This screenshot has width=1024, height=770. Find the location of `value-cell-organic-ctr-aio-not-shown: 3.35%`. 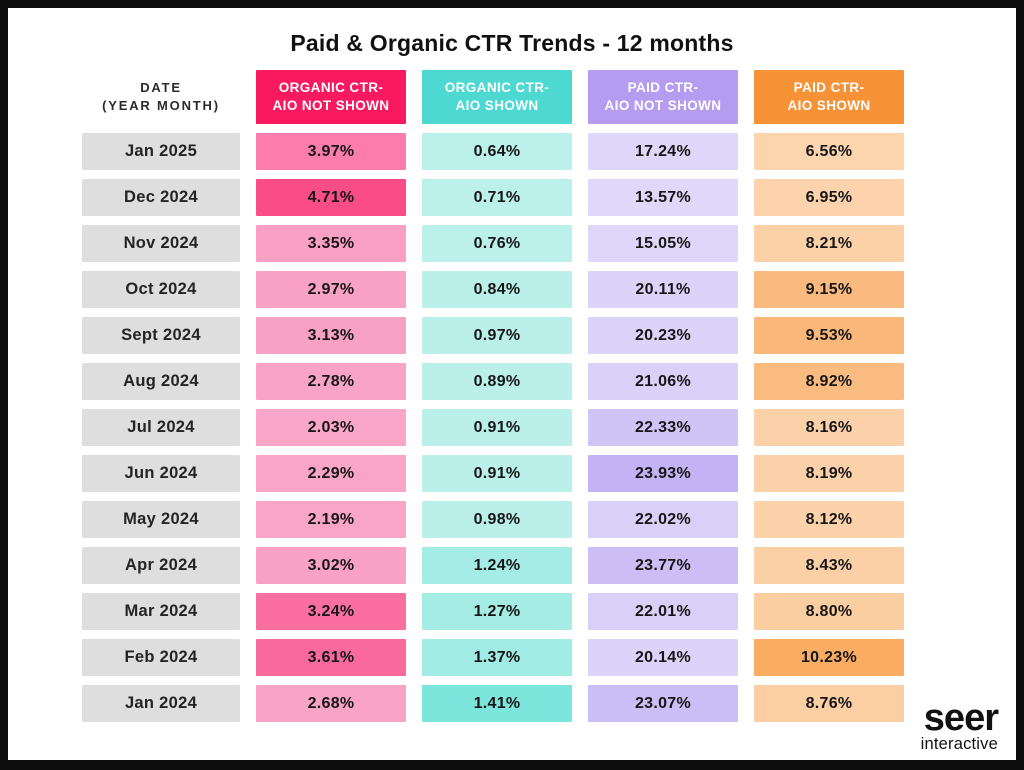

value-cell-organic-ctr-aio-not-shown: 3.35% is located at coordinates (331, 244).